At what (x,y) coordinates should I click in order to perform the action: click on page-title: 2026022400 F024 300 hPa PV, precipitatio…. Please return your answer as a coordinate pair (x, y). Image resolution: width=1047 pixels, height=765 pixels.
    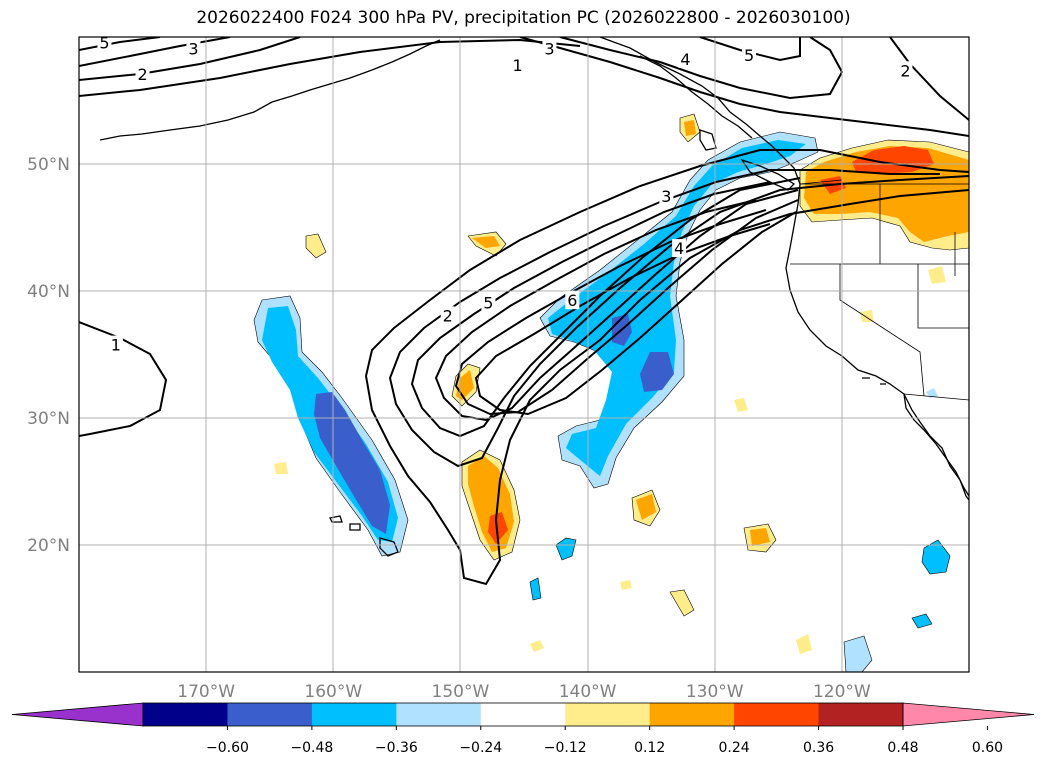
    Looking at the image, I should click on (523, 18).